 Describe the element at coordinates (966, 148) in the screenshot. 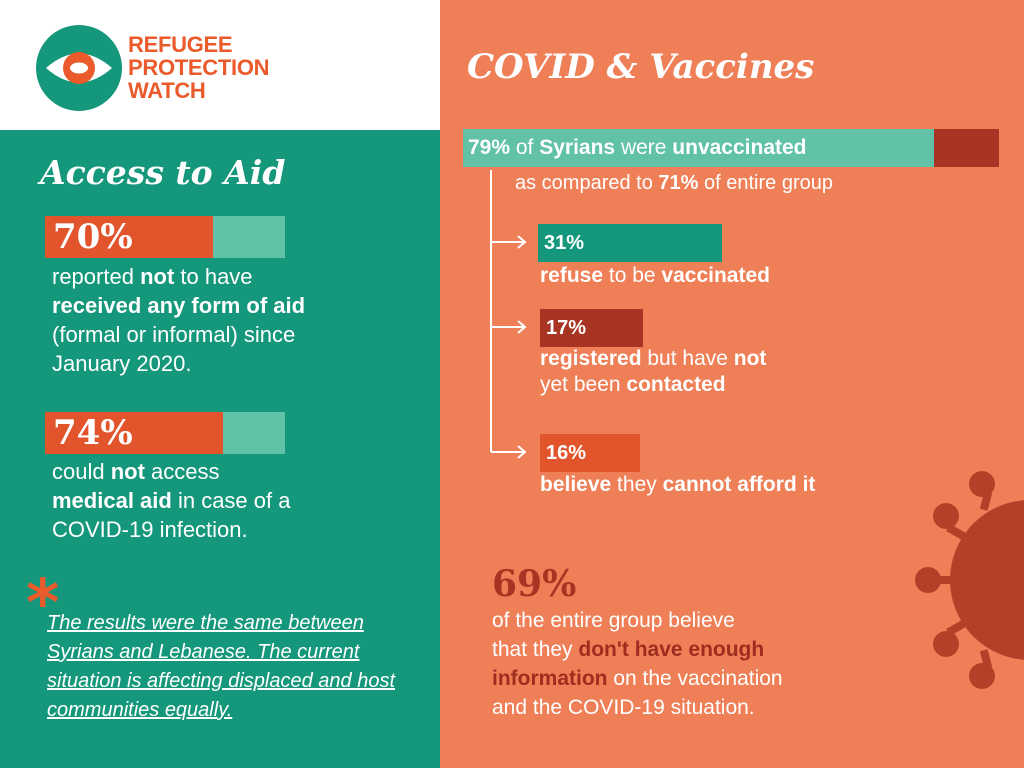

I see `unvaccinated-bar-remainder` at that location.